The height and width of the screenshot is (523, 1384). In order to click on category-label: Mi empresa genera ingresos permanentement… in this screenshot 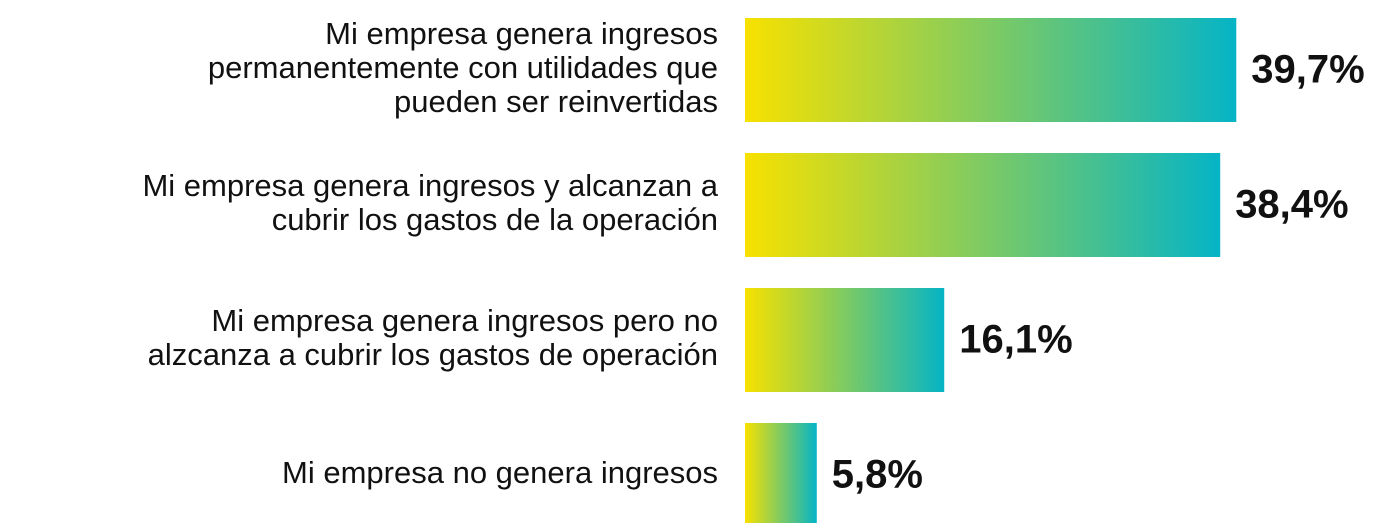, I will do `click(463, 67)`.